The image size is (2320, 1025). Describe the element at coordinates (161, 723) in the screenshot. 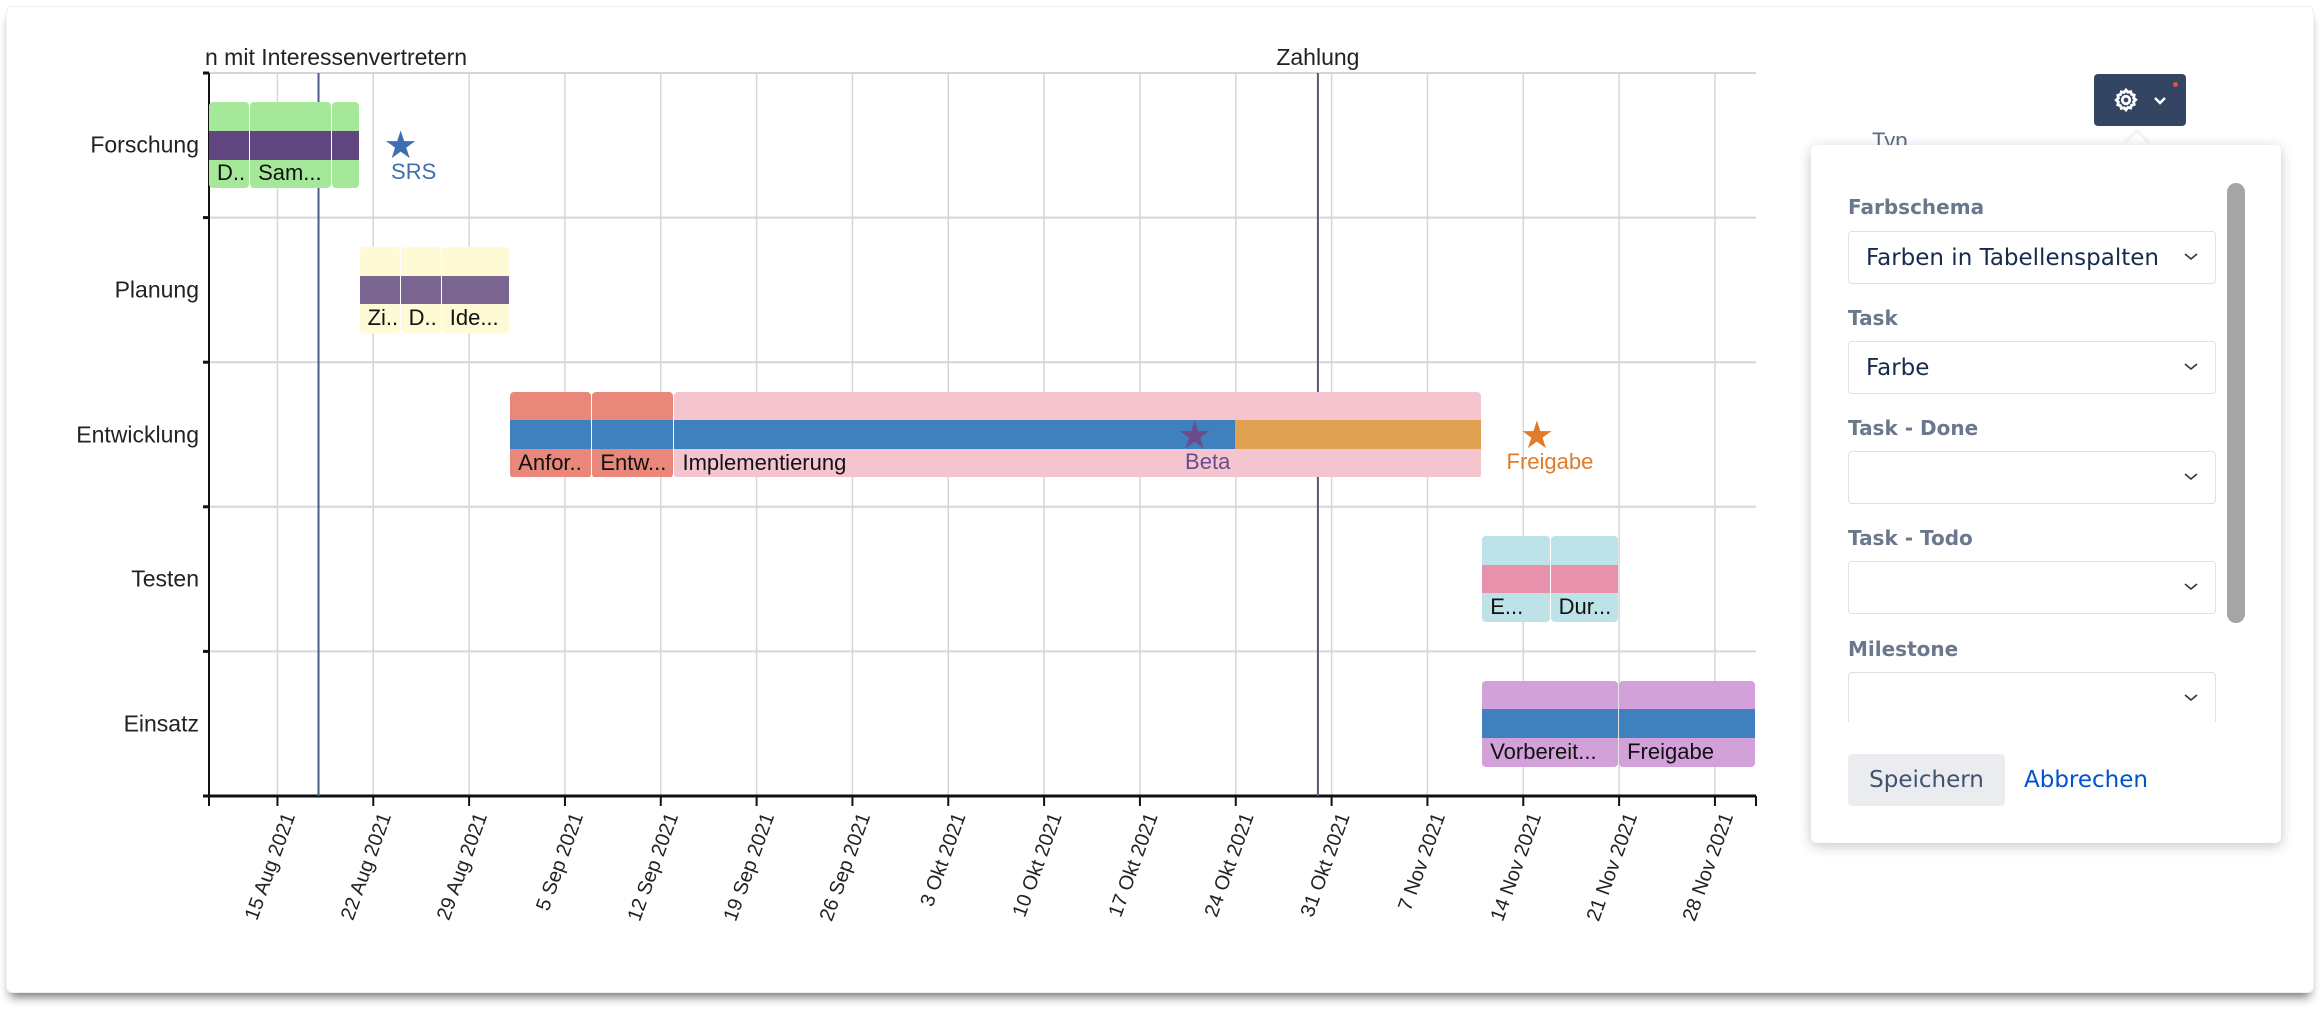

I see `row-label: Einsatz` at that location.